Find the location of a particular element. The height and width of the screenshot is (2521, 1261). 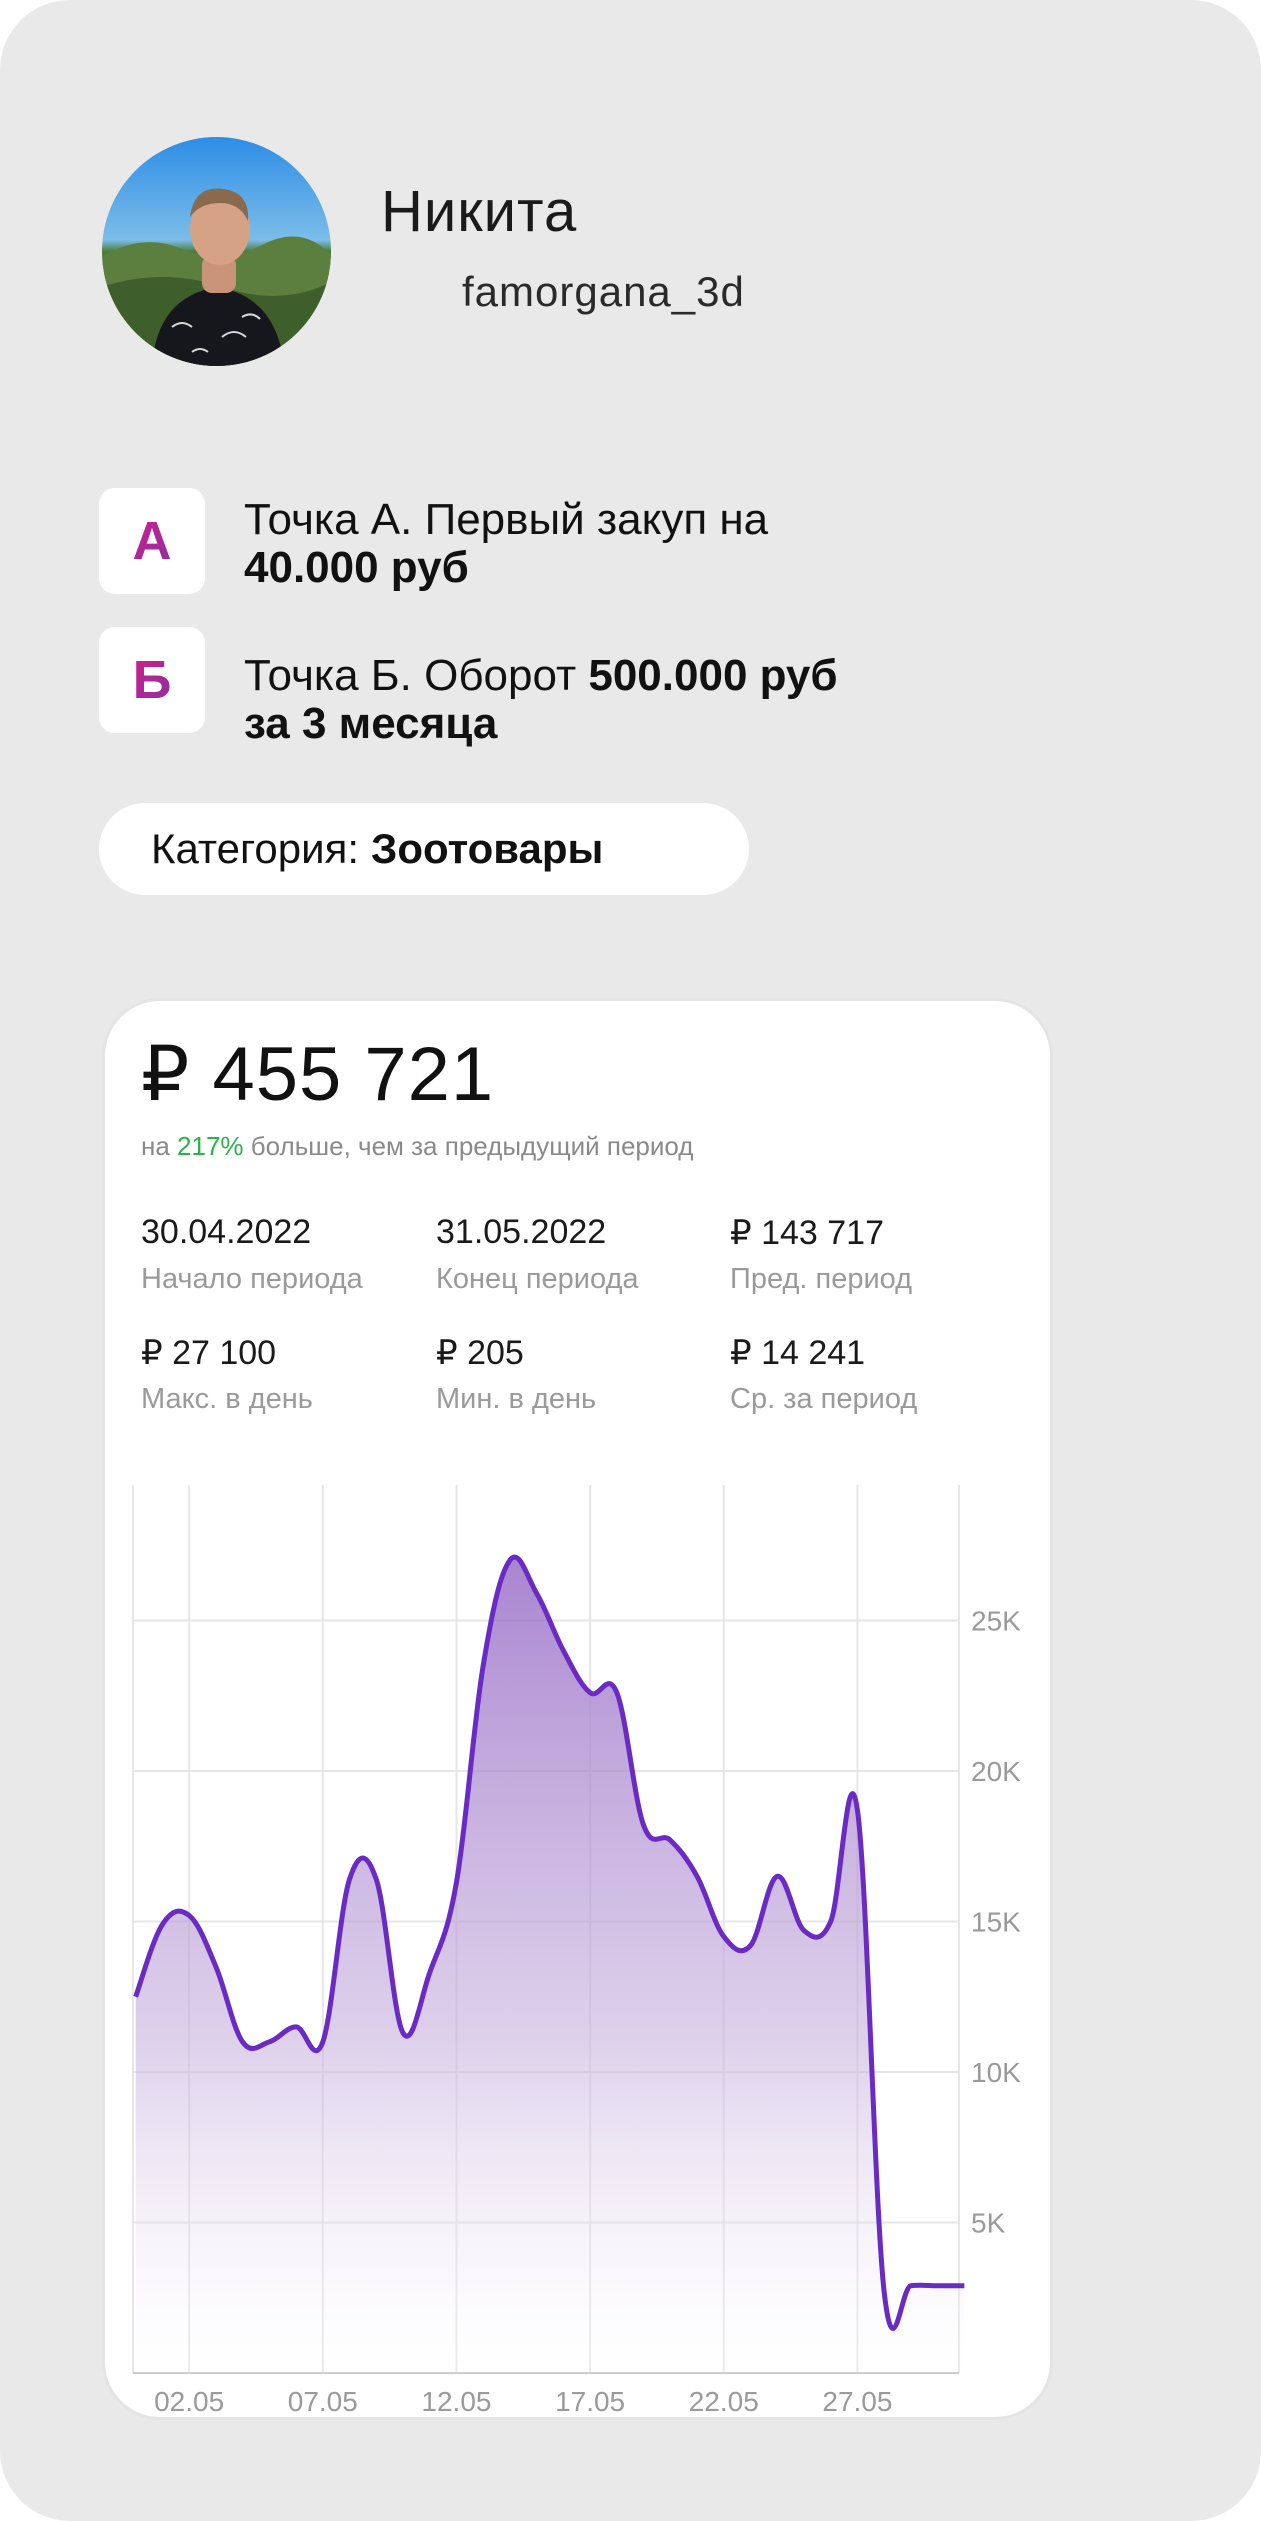

point-b-badge: Б is located at coordinates (152, 680).